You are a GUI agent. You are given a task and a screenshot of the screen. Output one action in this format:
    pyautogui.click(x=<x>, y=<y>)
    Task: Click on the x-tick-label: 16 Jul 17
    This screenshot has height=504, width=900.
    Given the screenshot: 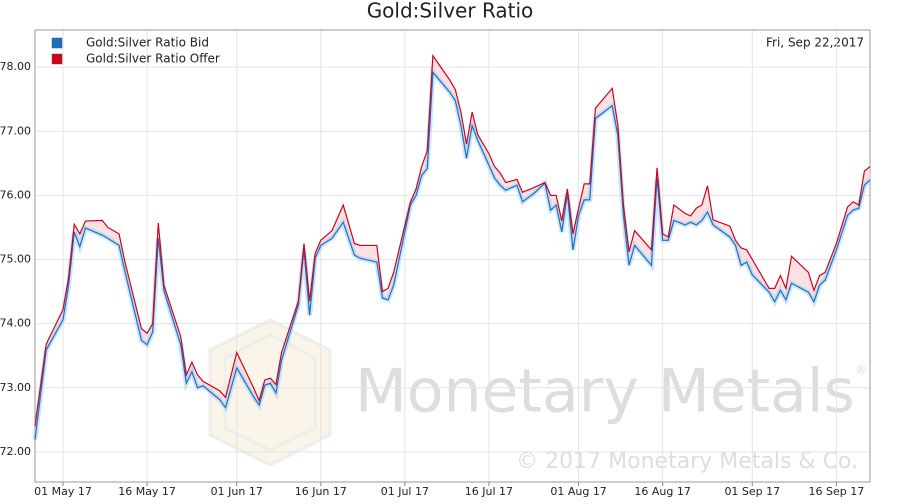 What is the action you would take?
    pyautogui.click(x=489, y=491)
    